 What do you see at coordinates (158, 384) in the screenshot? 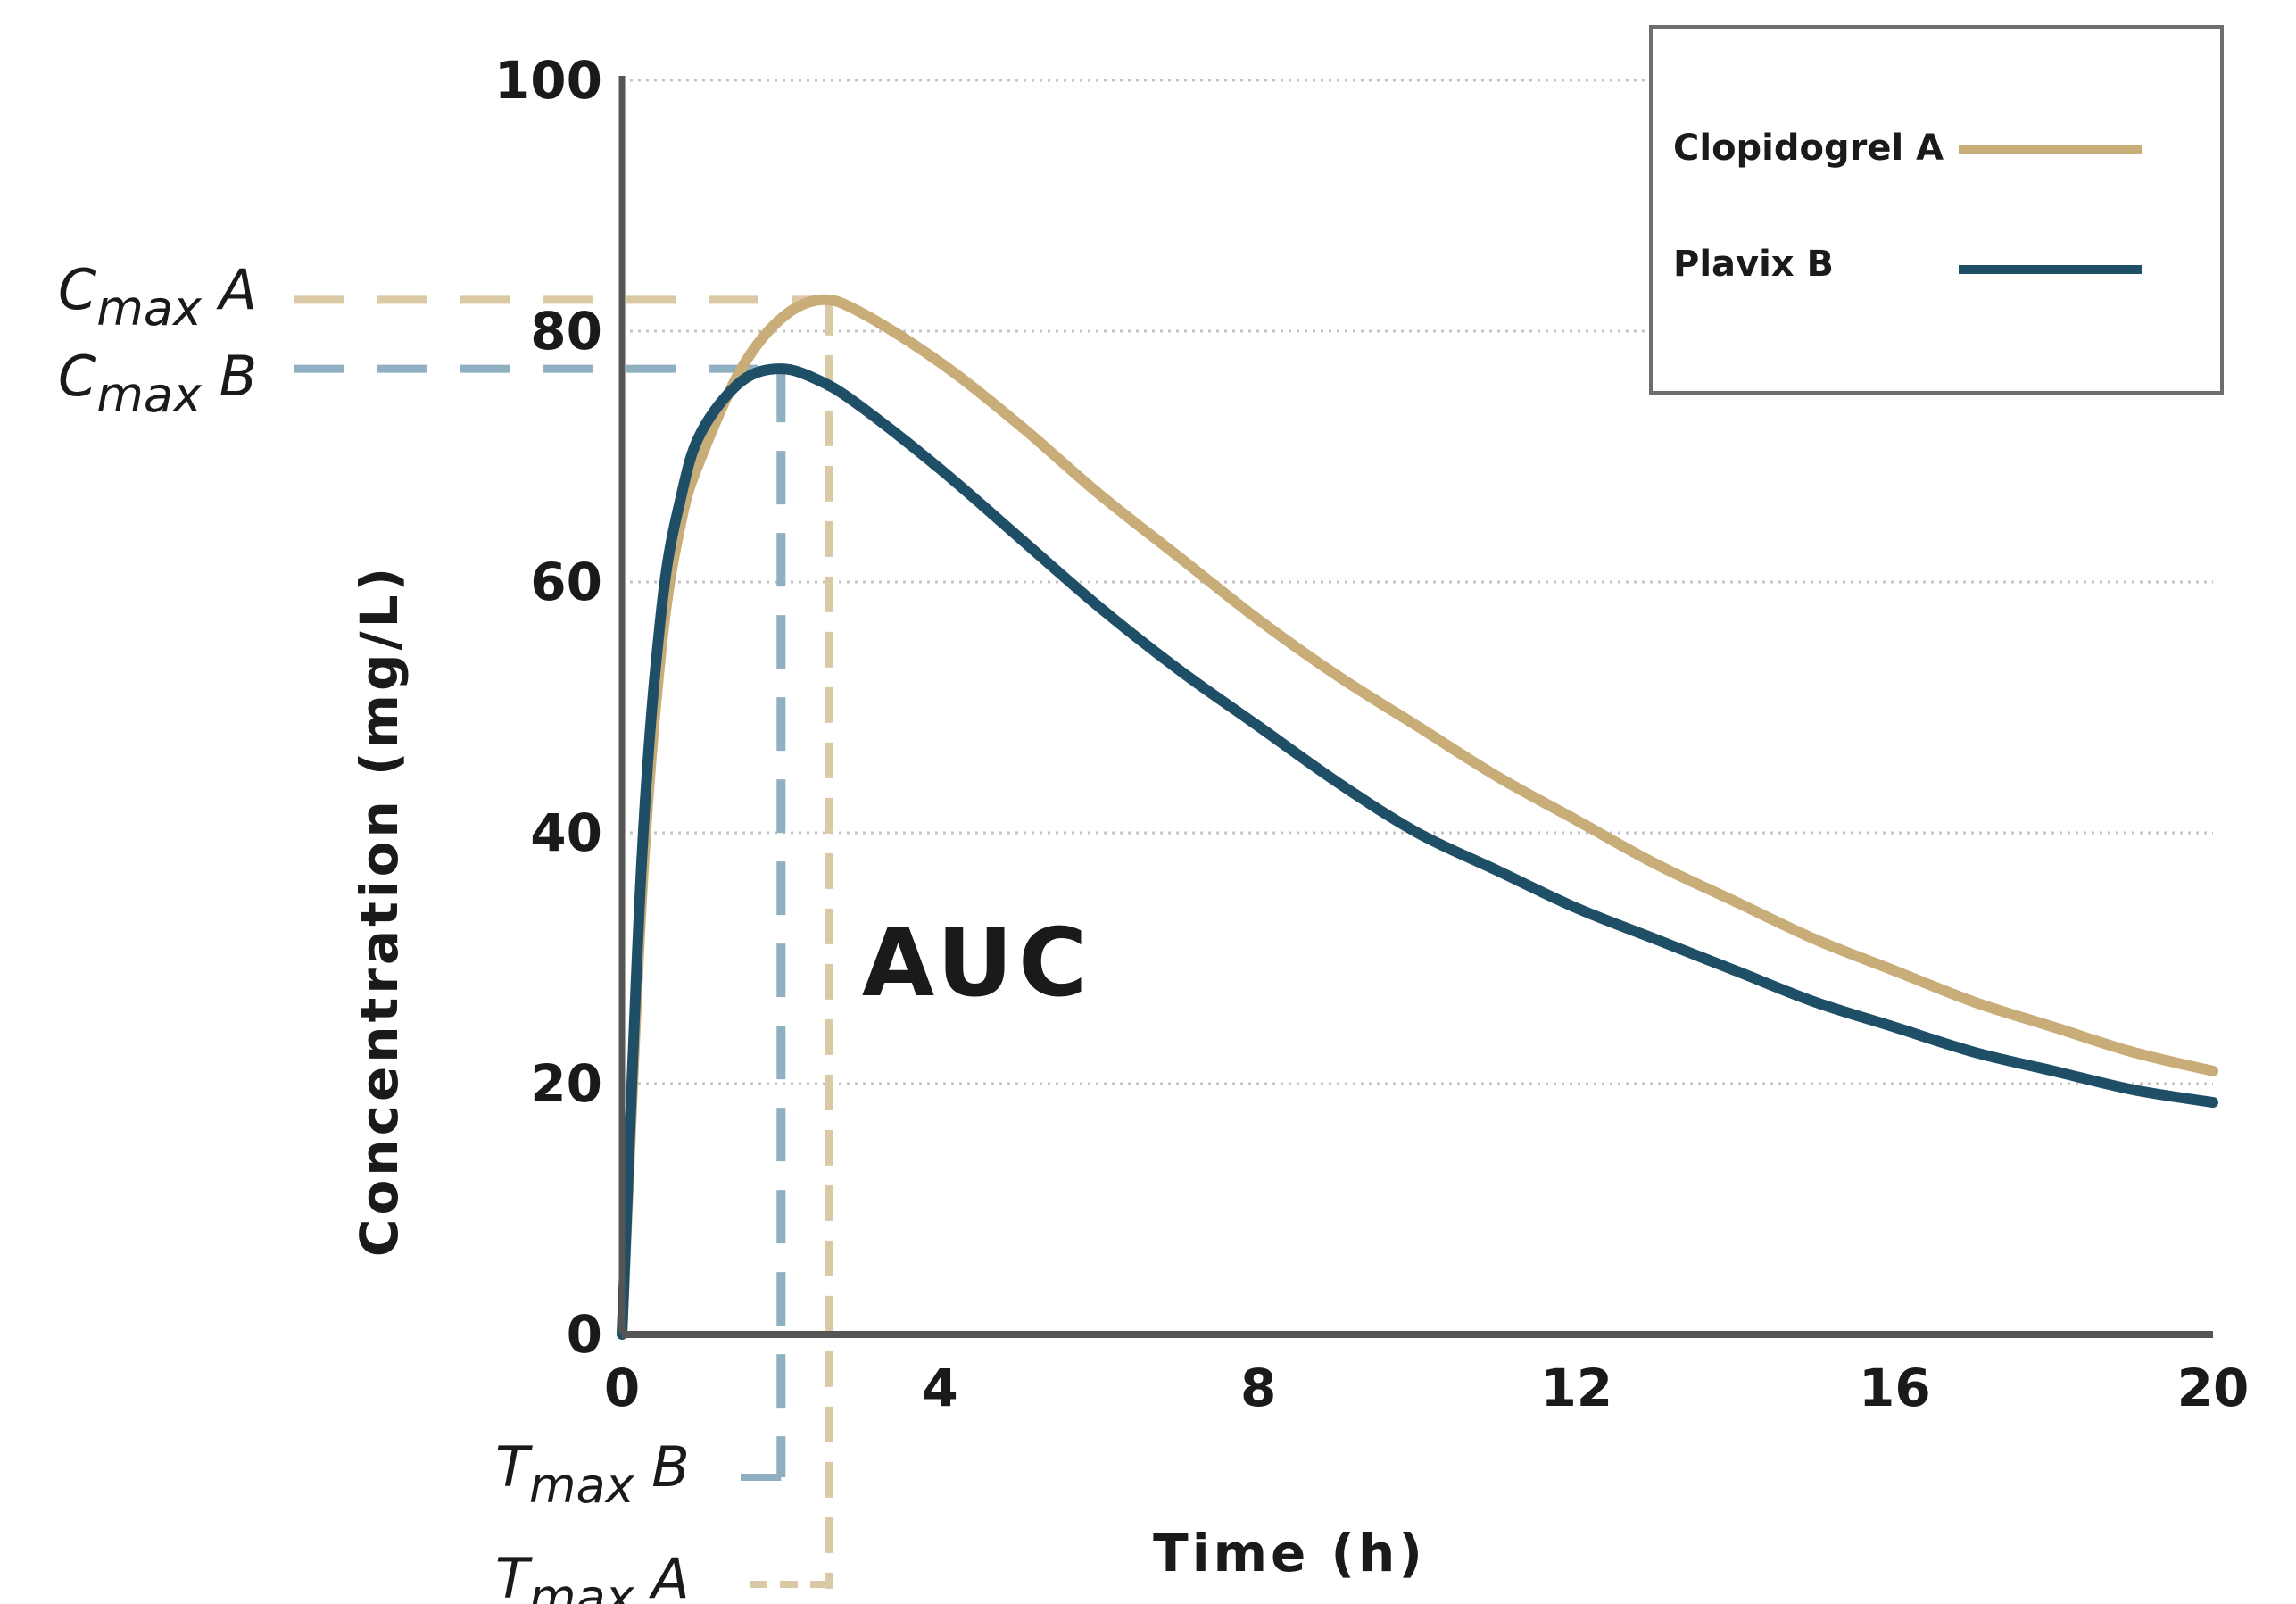
I see `cmax-b-label: Cmax B` at bounding box center [158, 384].